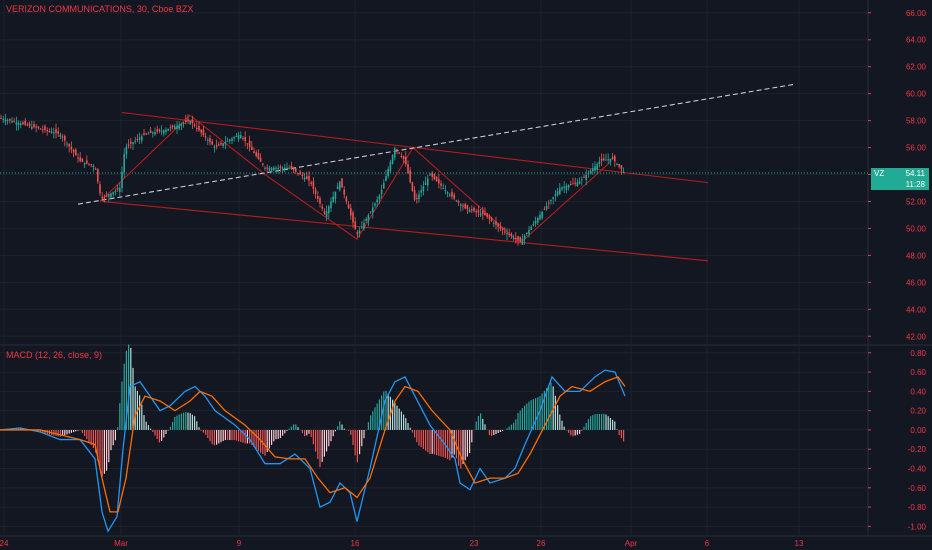  What do you see at coordinates (918, 391) in the screenshot?
I see `macd-tick-label: 0.40` at bounding box center [918, 391].